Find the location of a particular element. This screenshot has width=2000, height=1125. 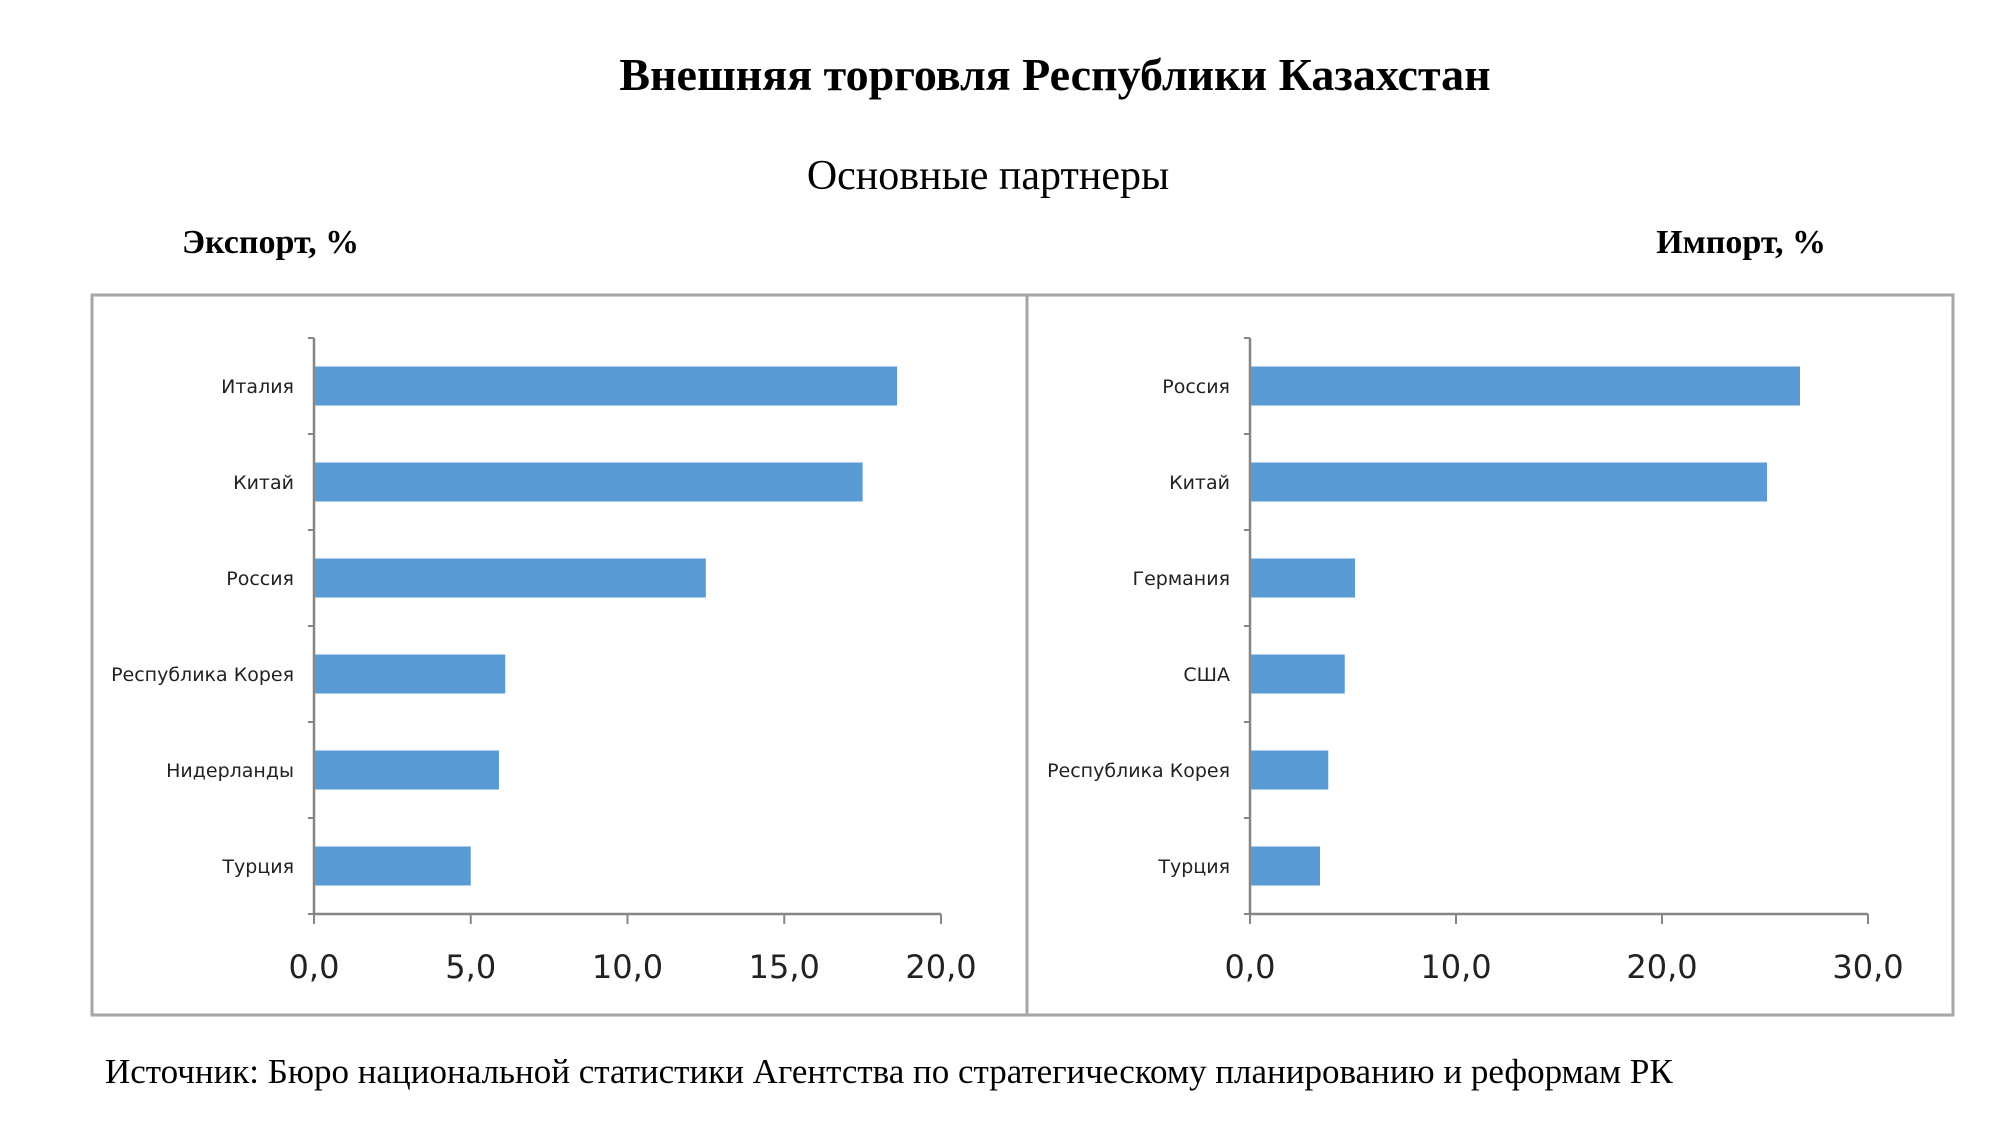

export-chart-title: Экспорт, % is located at coordinates (271, 242).